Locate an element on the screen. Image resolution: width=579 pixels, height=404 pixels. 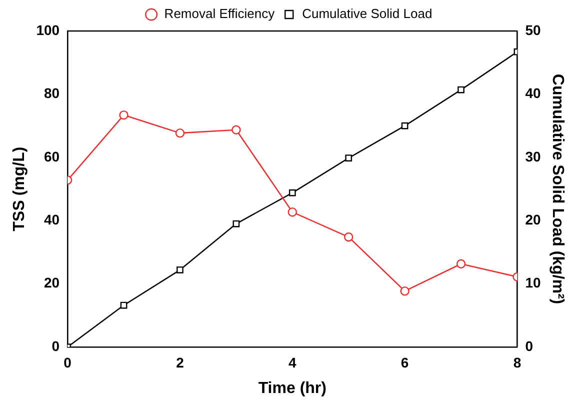
y-tick-label: 60 is located at coordinates (52, 156).